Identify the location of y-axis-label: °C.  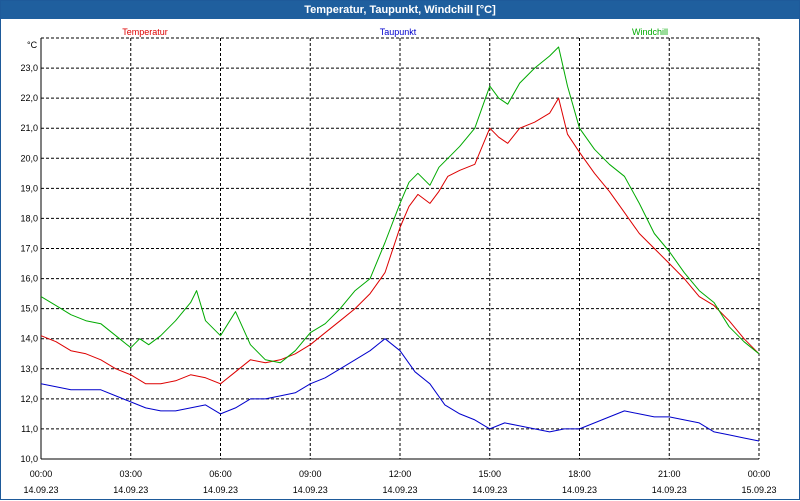
(32, 45).